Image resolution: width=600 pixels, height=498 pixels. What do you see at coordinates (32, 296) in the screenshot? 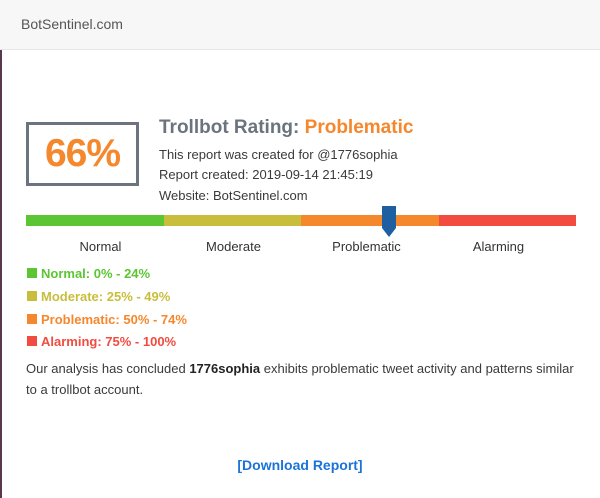
I see `legend-swatch-moderate` at bounding box center [32, 296].